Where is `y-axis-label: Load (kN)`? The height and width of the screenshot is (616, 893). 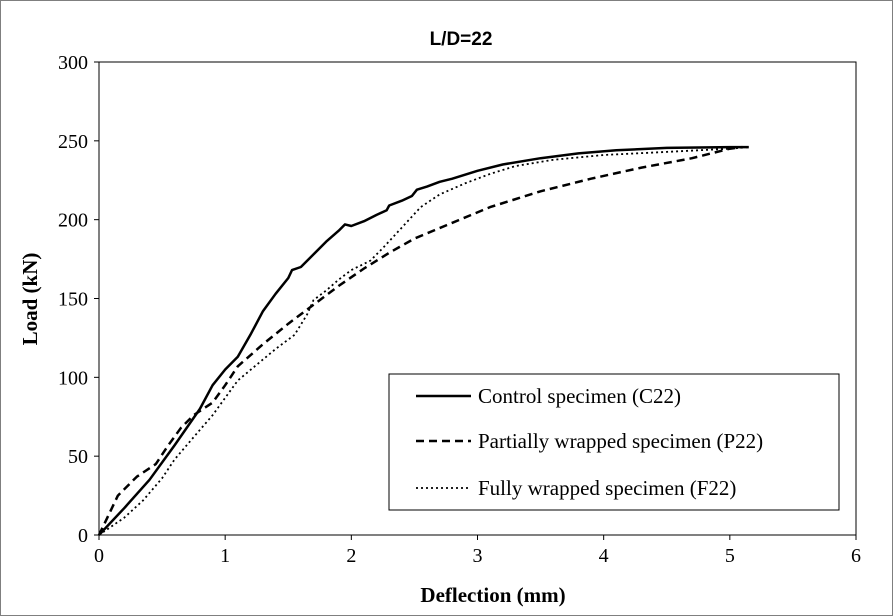 y-axis-label: Load (kN) is located at coordinates (30, 299).